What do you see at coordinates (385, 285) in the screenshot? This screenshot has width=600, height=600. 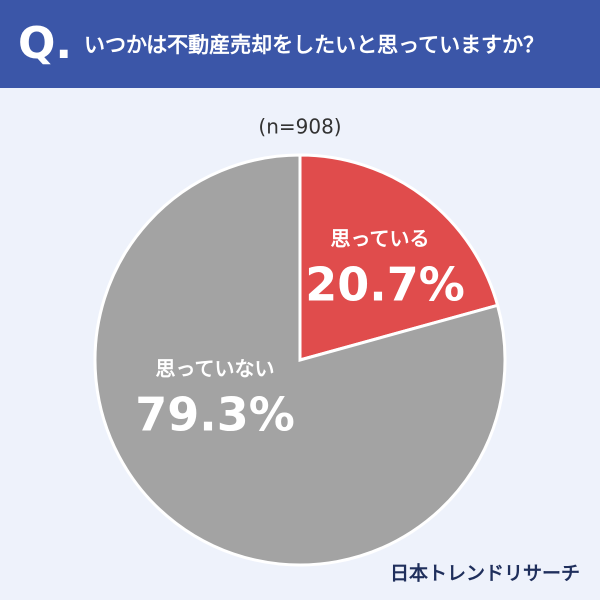 I see `slice-value-label: 20.7%` at bounding box center [385, 285].